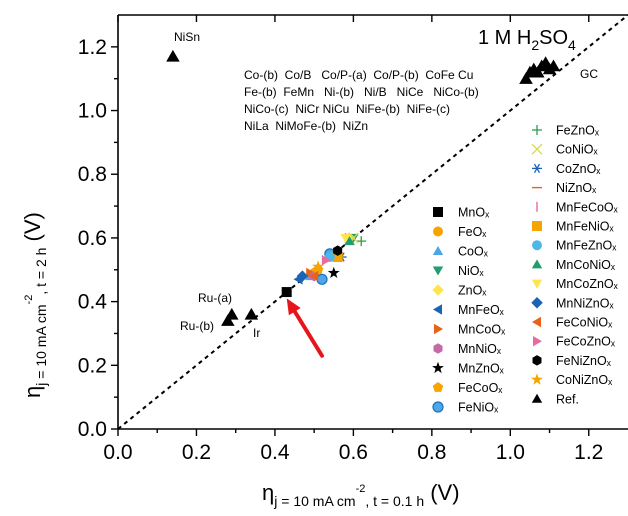  What do you see at coordinates (480, 349) in the screenshot?
I see `legend-label: MnNiOₓ` at bounding box center [480, 349].